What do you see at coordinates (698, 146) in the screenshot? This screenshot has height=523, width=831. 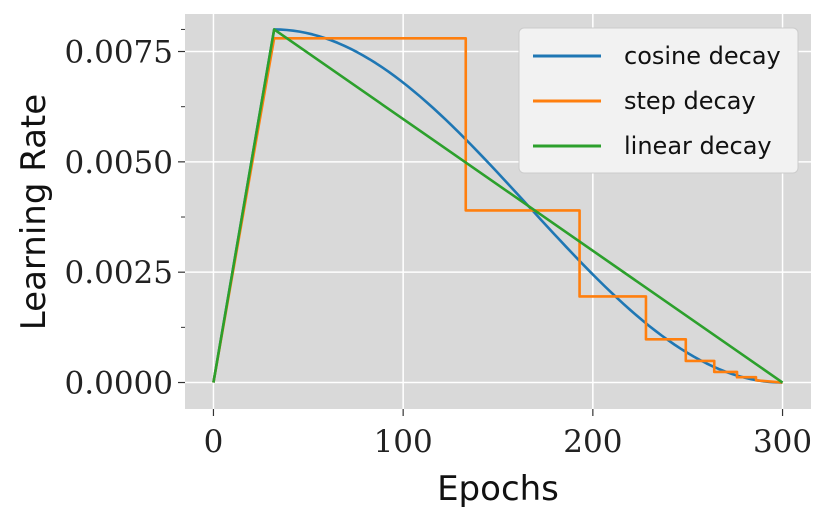 I see `legend-label: linear decay` at bounding box center [698, 146].